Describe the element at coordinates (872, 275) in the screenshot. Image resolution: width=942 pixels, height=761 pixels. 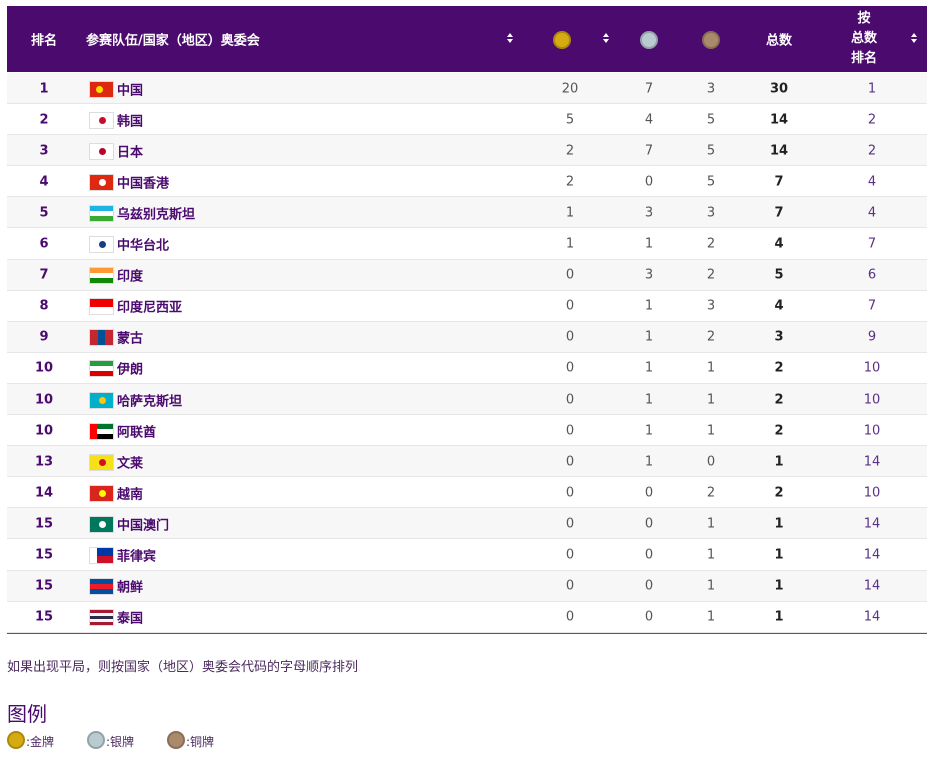
I see `total-rank: 6` at that location.